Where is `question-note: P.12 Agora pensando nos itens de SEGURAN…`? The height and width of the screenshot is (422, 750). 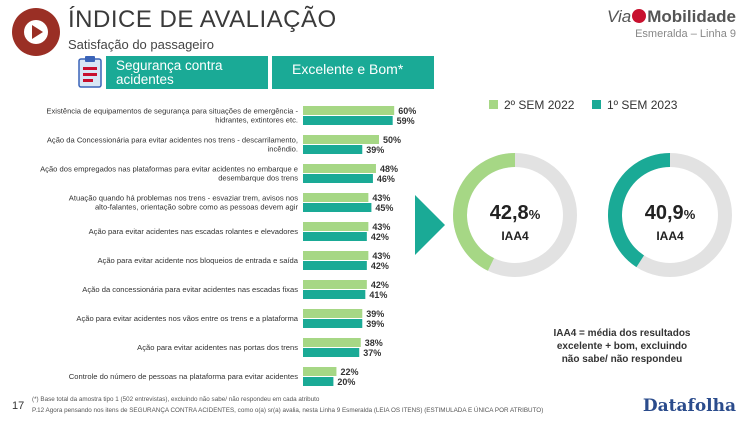 question-note: P.12 Agora pensando nos itens de SEGURAN… is located at coordinates (288, 410).